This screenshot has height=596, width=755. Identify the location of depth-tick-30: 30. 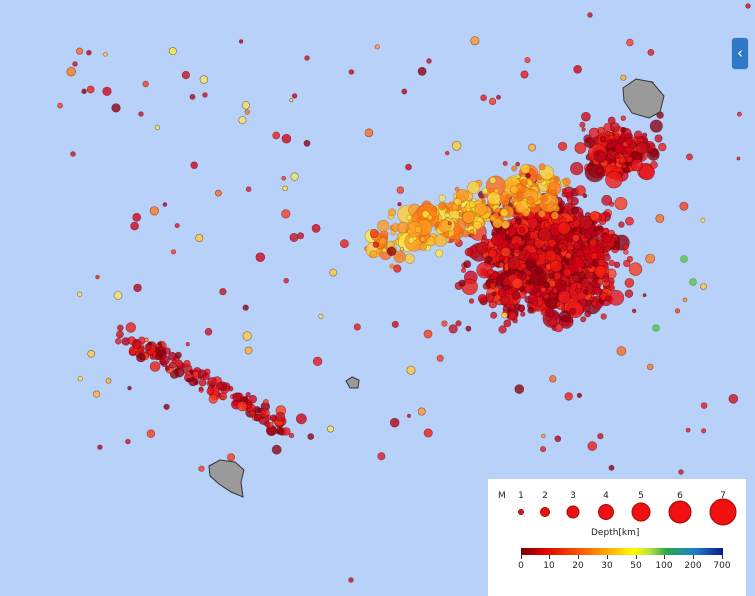
(607, 566).